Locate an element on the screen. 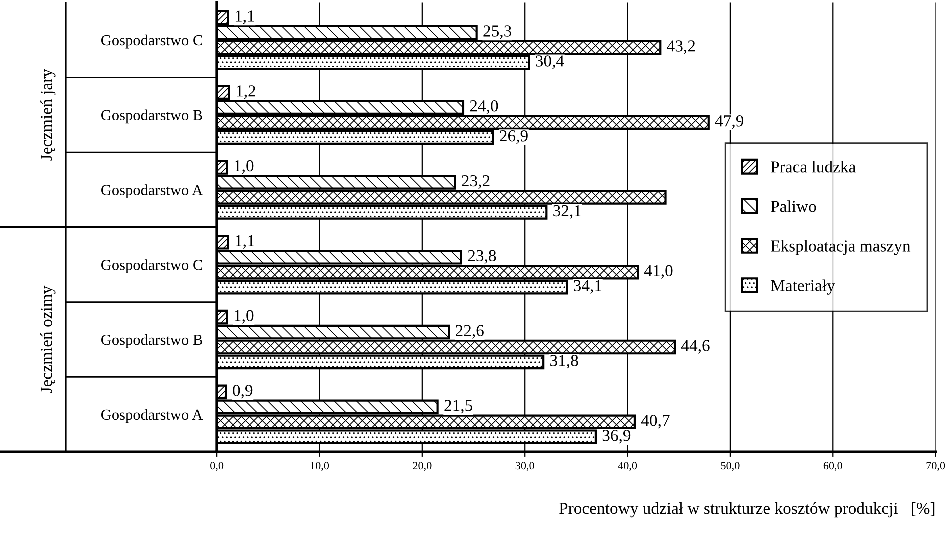 The height and width of the screenshot is (548, 952). text: Jęczmień jary is located at coordinates (48, 115).